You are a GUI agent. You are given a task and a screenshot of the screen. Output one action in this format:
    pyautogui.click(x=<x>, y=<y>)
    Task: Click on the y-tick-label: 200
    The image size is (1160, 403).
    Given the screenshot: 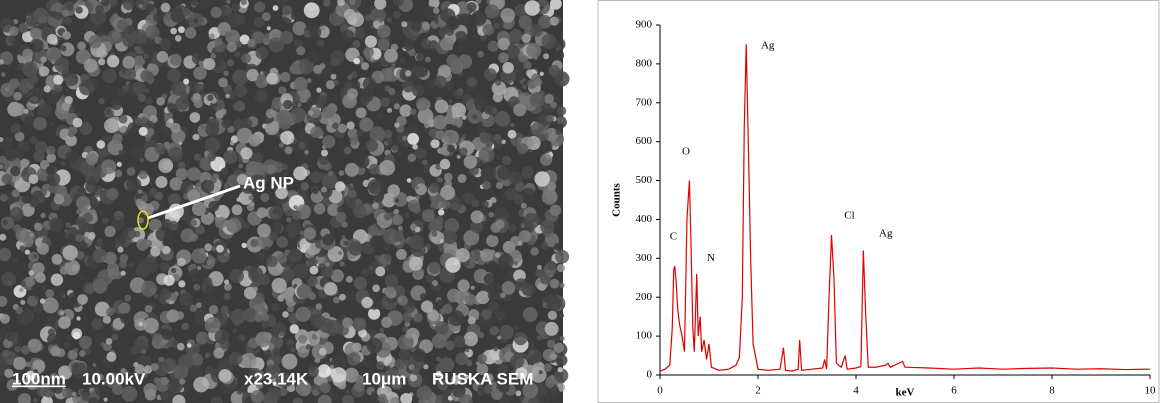 What is the action you would take?
    pyautogui.click(x=644, y=297)
    